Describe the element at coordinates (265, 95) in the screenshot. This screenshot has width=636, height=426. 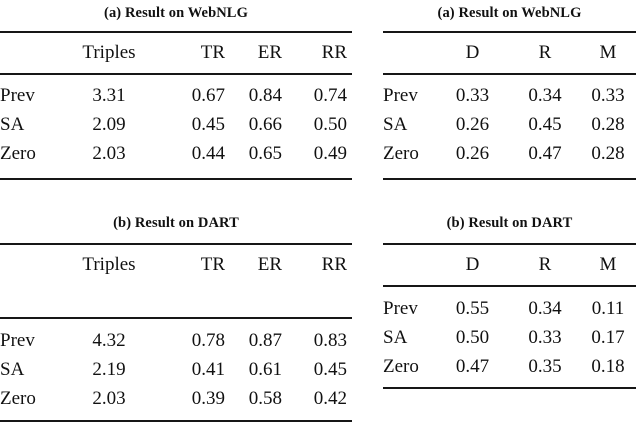
I see `cell-value: 0.84` at that location.